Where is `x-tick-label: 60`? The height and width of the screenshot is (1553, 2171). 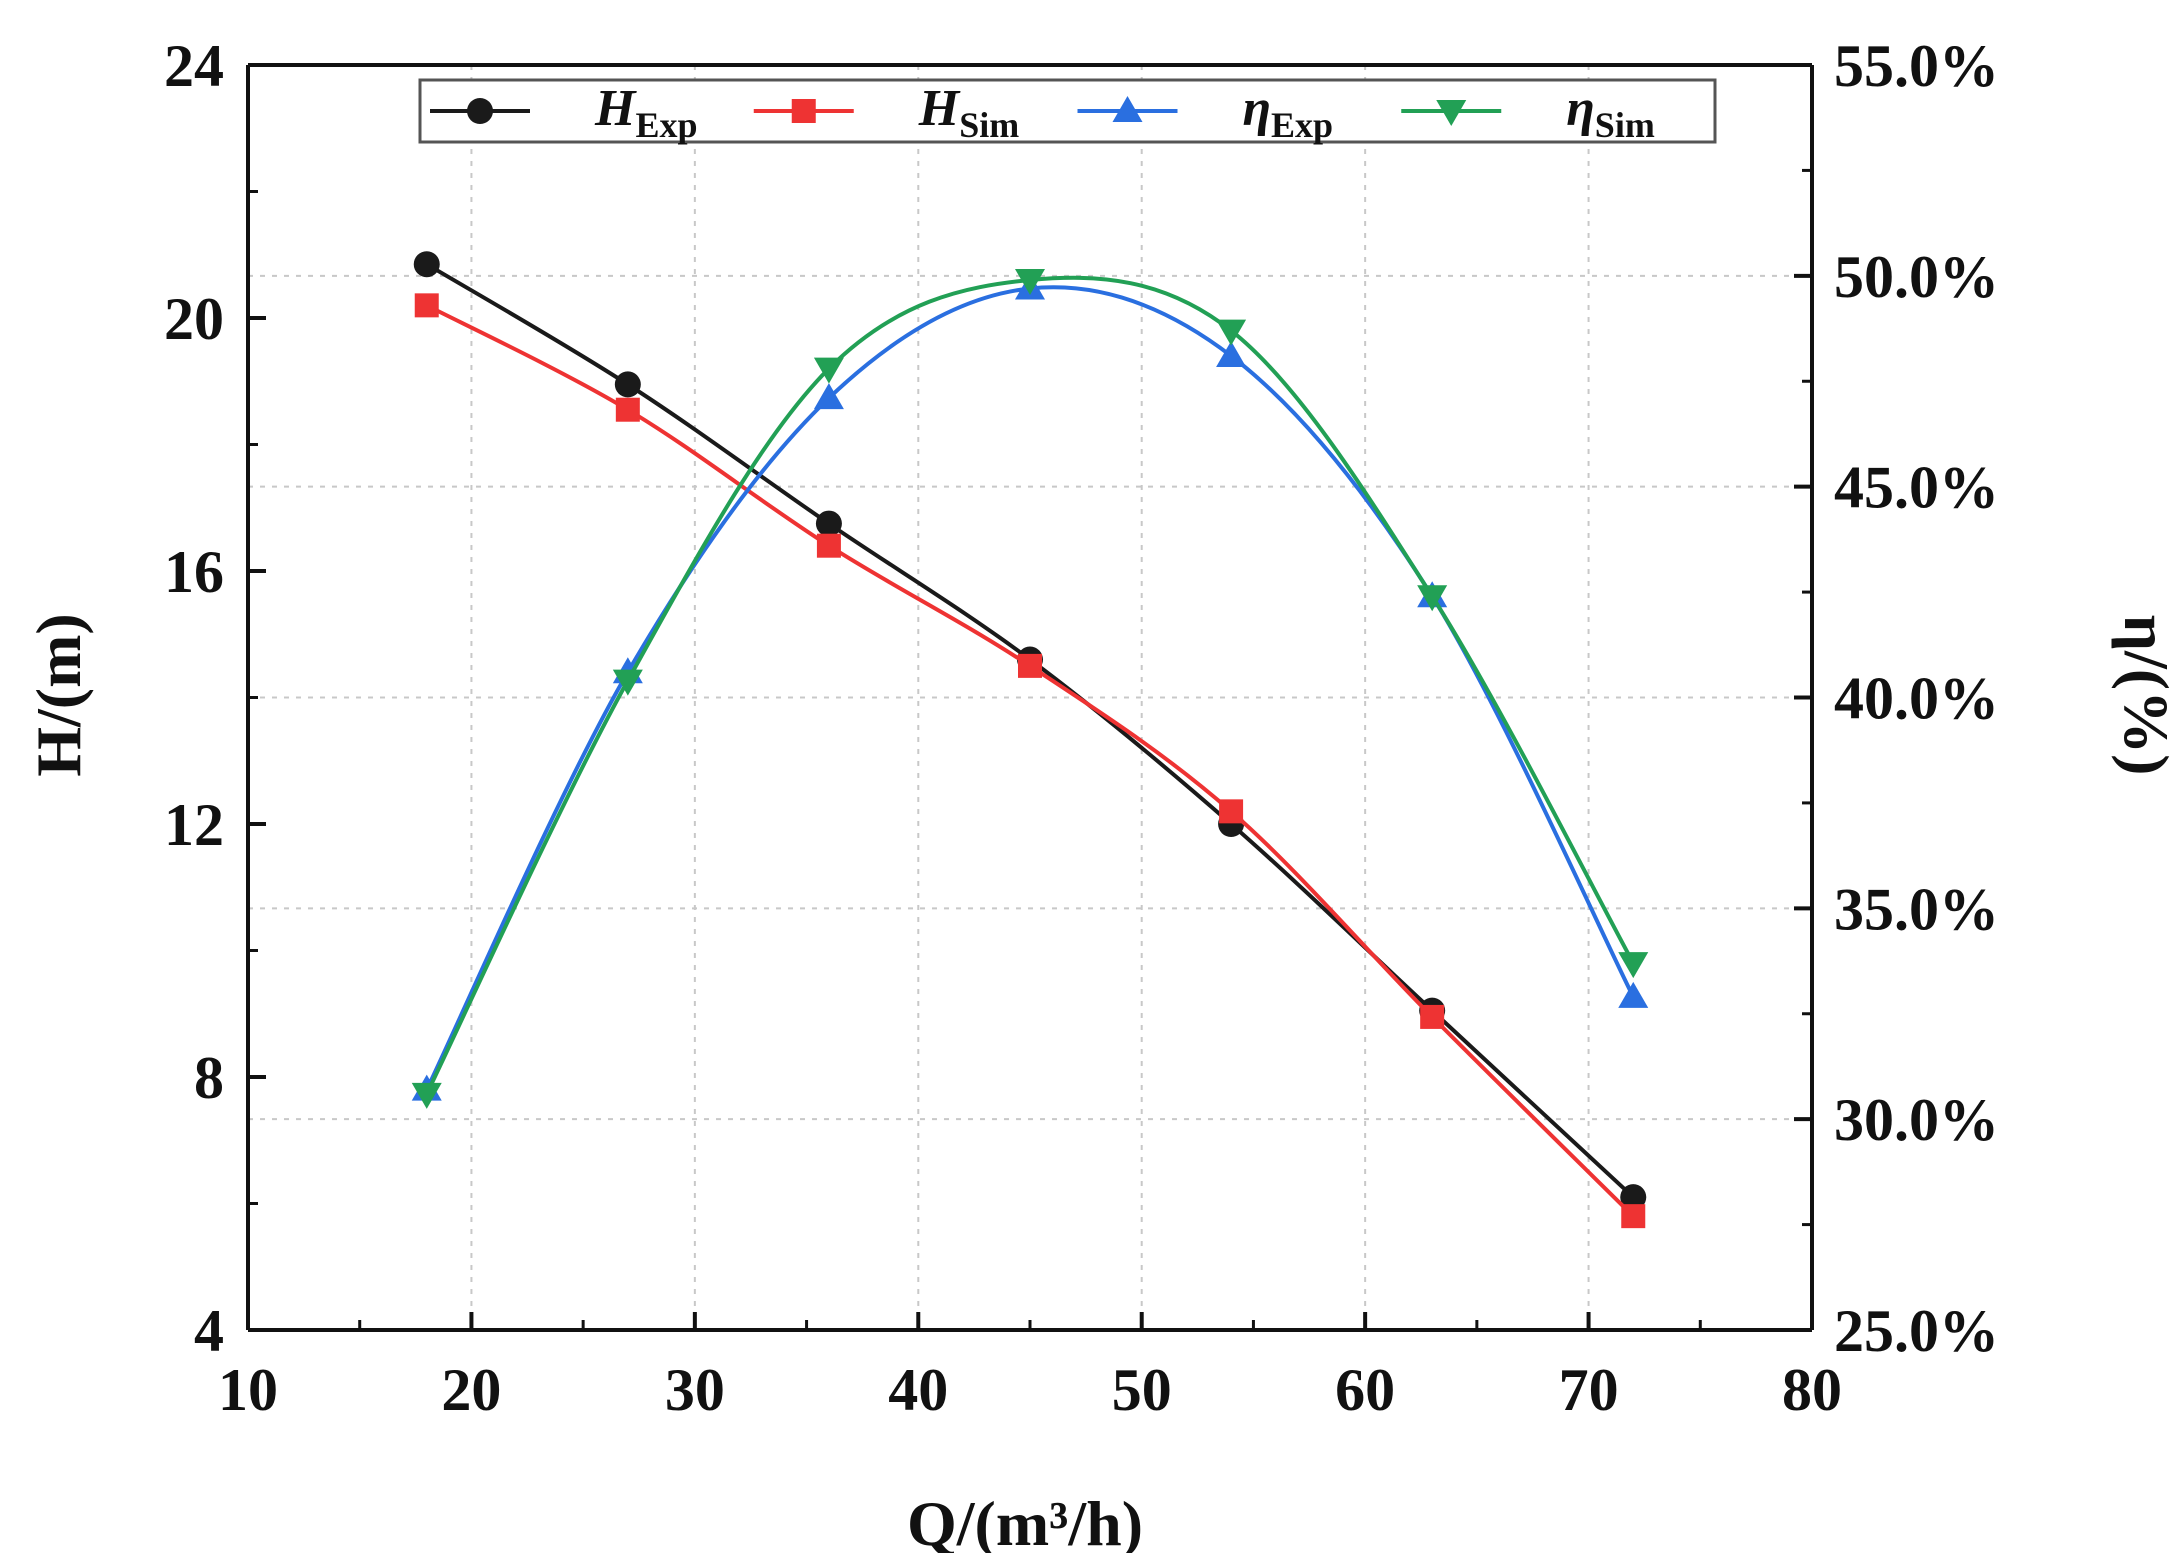 x-tick-label: 60 is located at coordinates (1365, 1390).